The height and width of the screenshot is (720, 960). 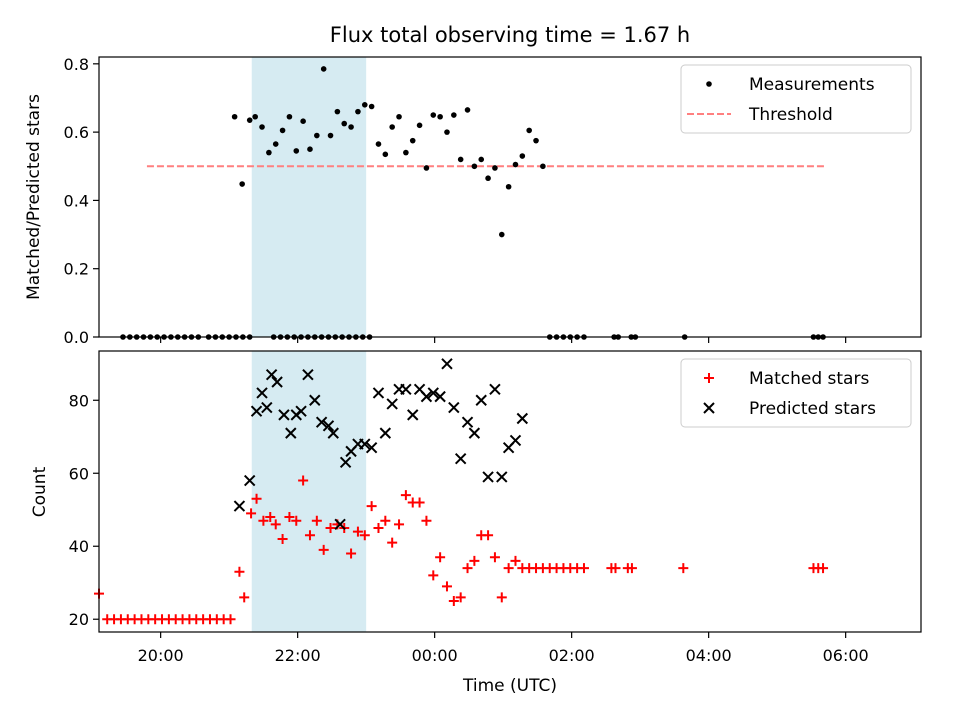 What do you see at coordinates (79, 400) in the screenshot?
I see `y-tick-label: 80` at bounding box center [79, 400].